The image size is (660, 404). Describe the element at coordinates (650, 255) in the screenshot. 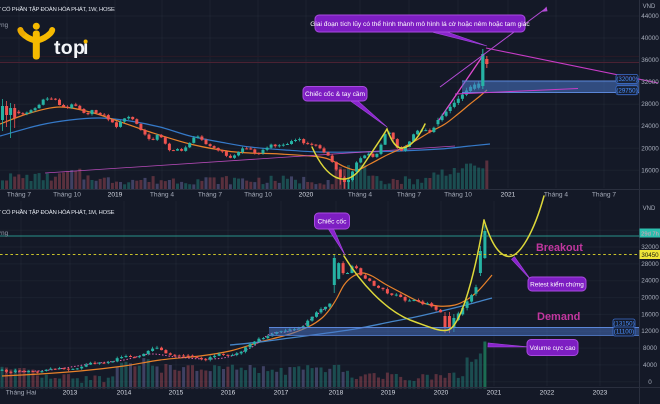

I see `svg-text: 30450` at that location.